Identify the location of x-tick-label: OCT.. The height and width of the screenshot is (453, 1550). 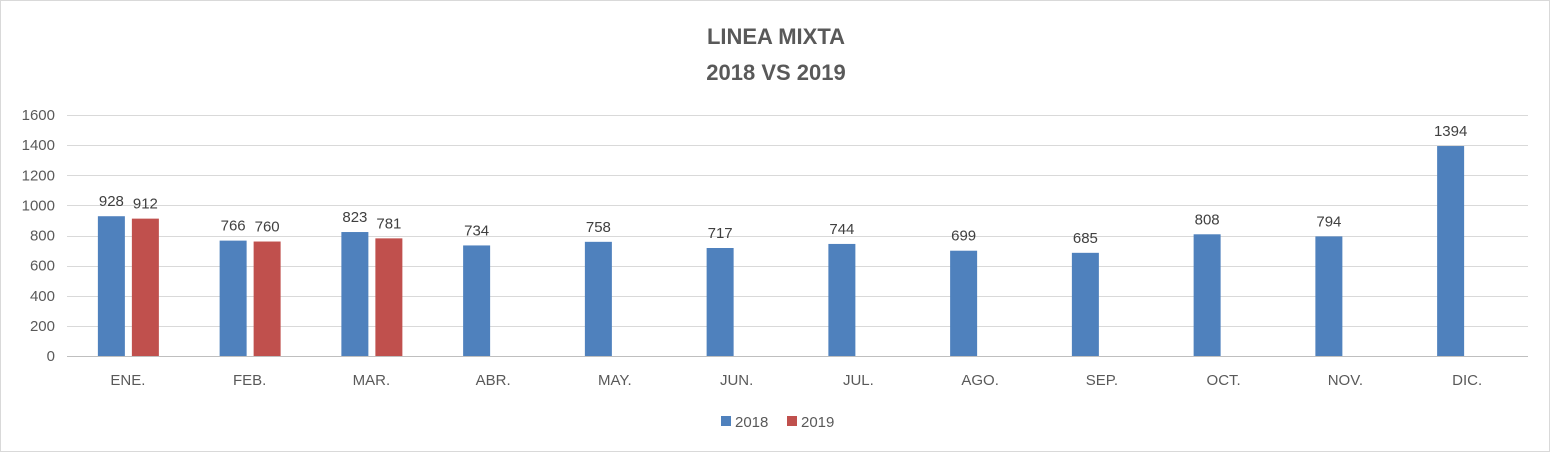
(1224, 380).